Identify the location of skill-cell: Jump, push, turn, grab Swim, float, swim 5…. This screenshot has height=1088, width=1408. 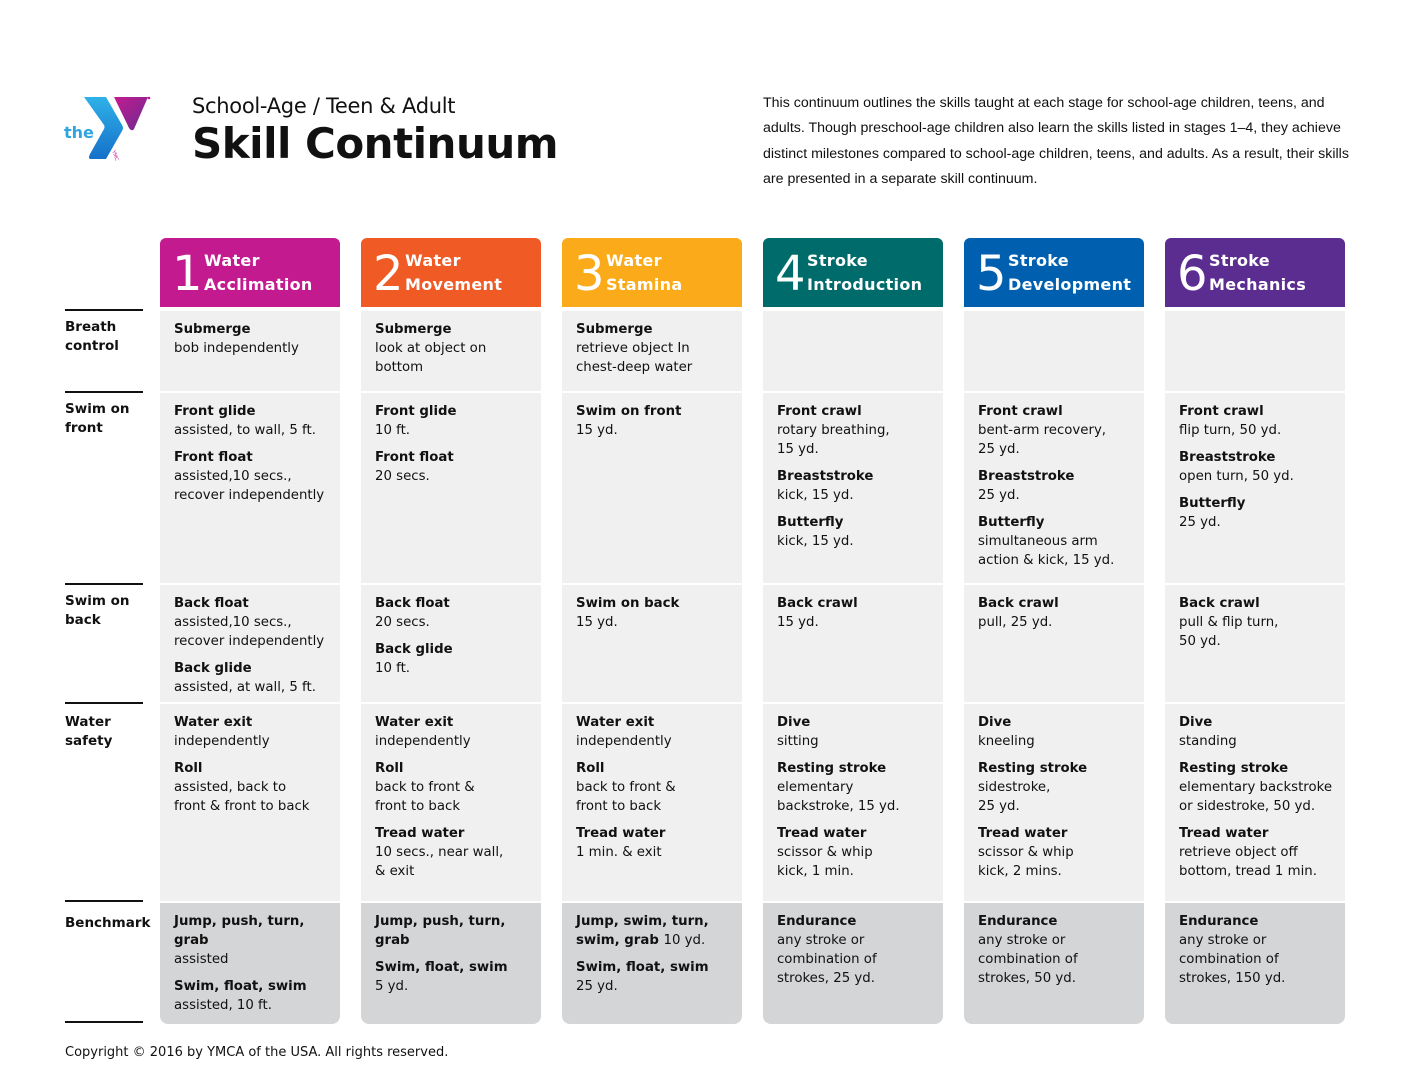
(451, 963).